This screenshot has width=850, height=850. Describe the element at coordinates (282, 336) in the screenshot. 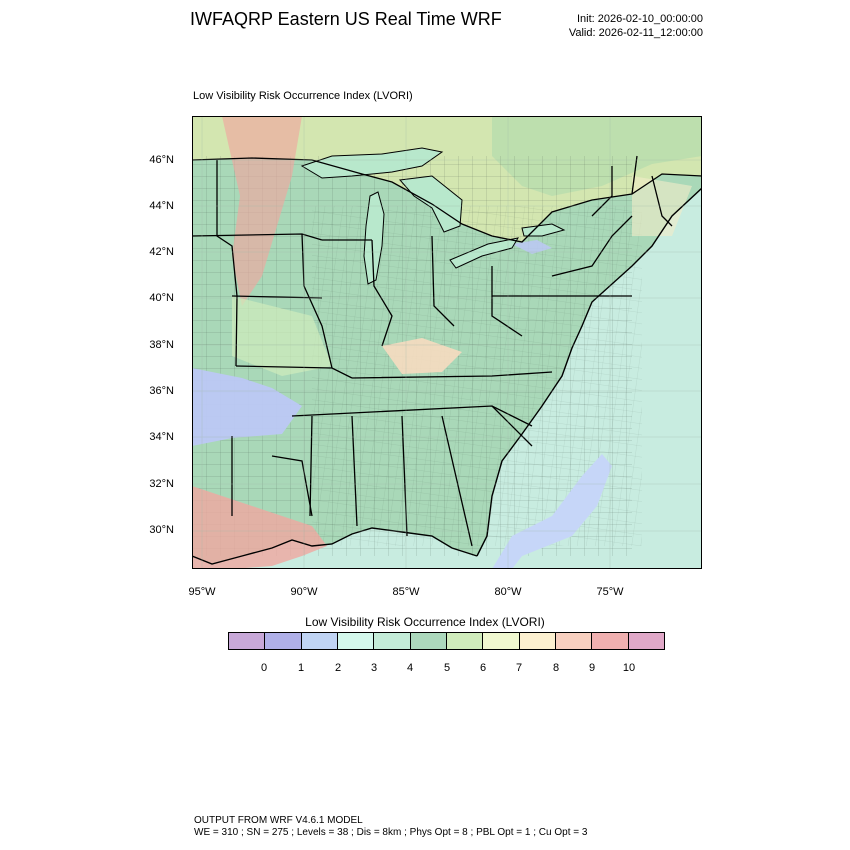

I see `medium-risk-plains` at that location.